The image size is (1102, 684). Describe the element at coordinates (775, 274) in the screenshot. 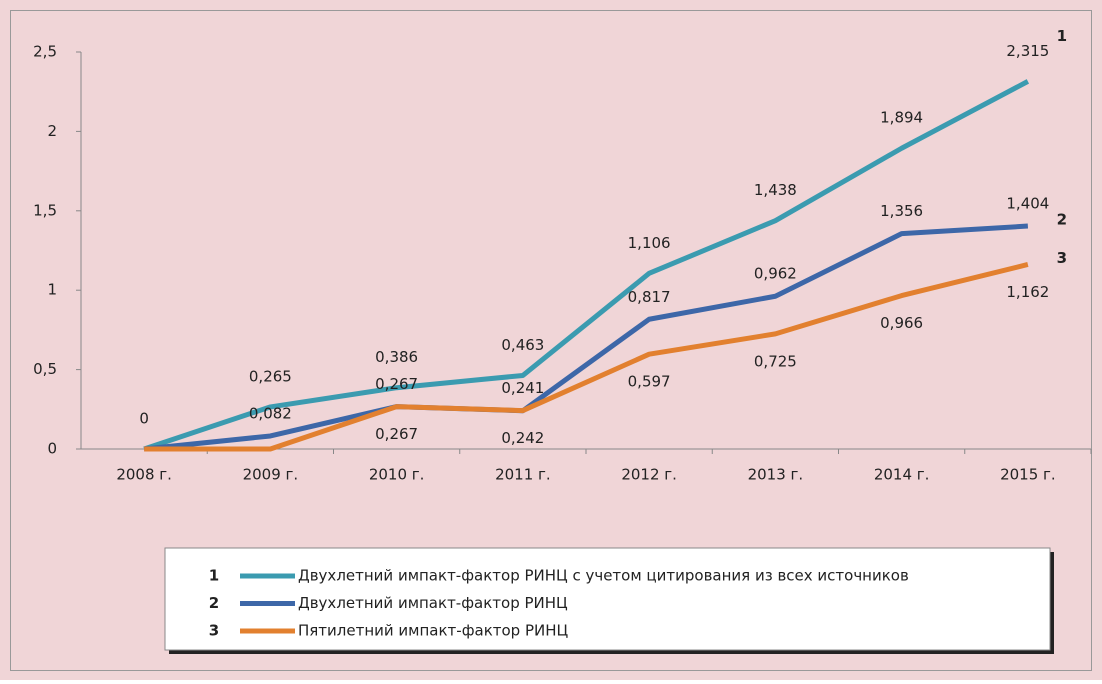

I see `data-label: 0,962` at that location.